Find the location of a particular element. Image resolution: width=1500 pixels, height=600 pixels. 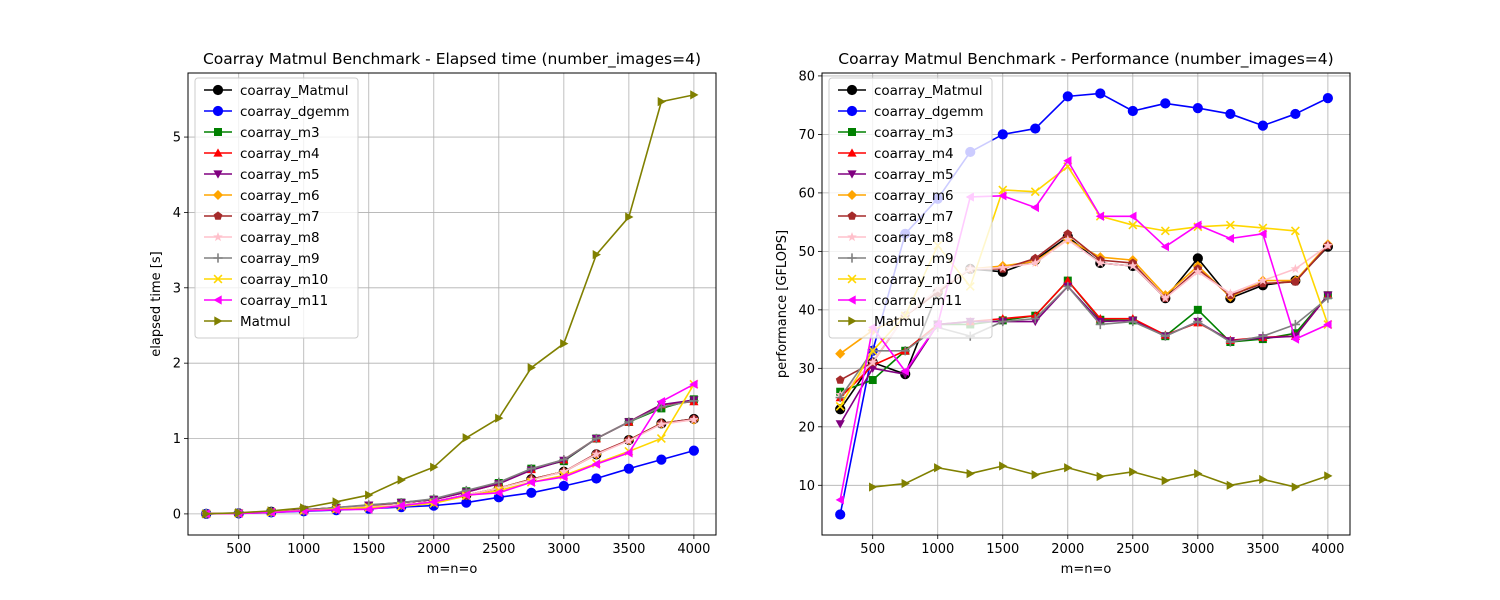

legend-label-coarray_m4: coarray_m4 is located at coordinates (280, 154).